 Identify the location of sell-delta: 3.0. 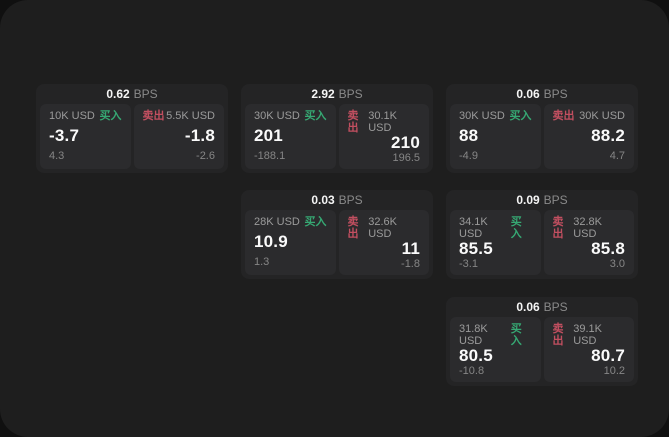
(617, 264).